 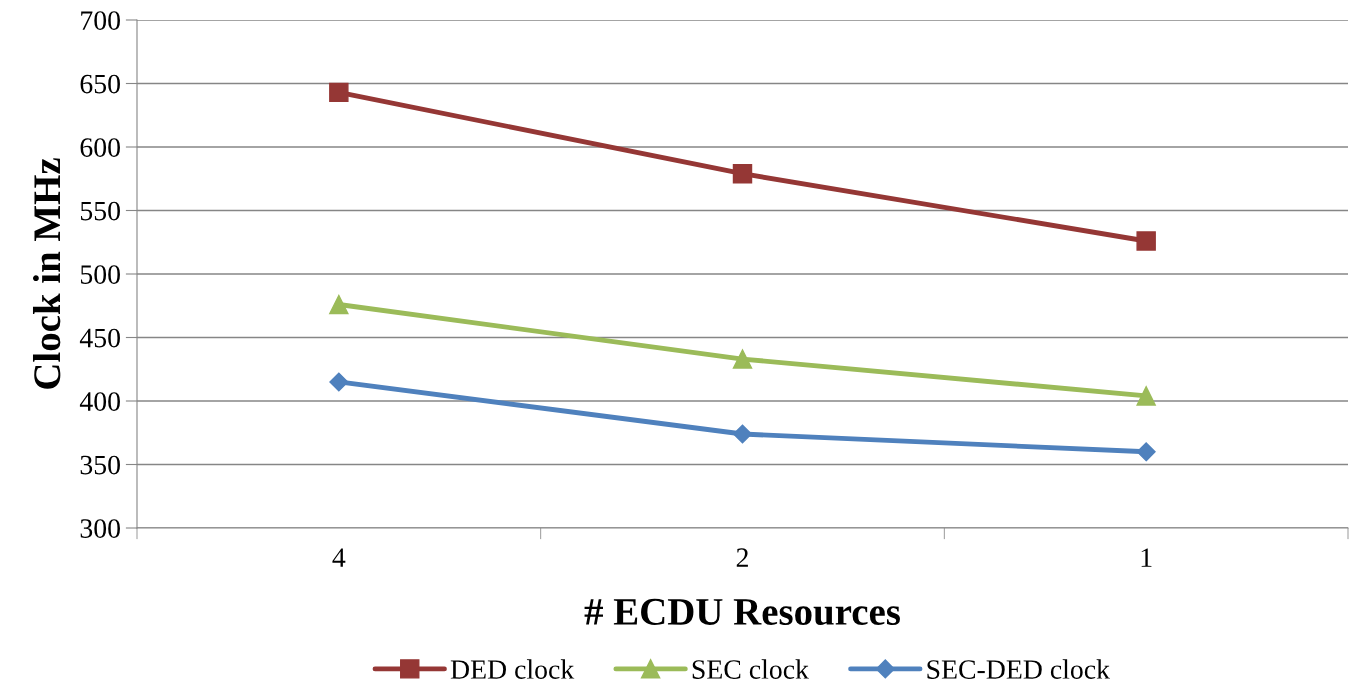 I want to click on x-tick-label: 2, so click(x=742, y=557).